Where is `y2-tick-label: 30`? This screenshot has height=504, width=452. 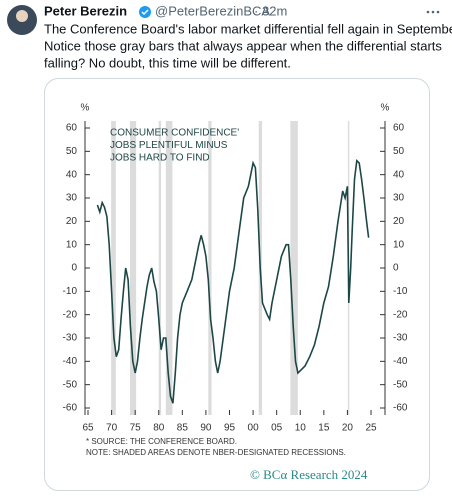
y2-tick-label: 30 is located at coordinates (399, 198).